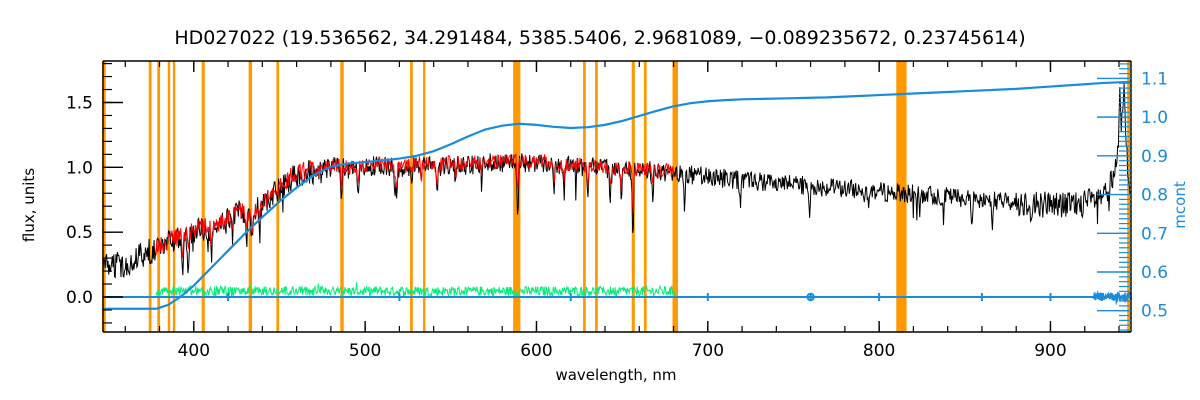  Describe the element at coordinates (29, 205) in the screenshot. I see `y-axis-label-left: flux, units` at that location.